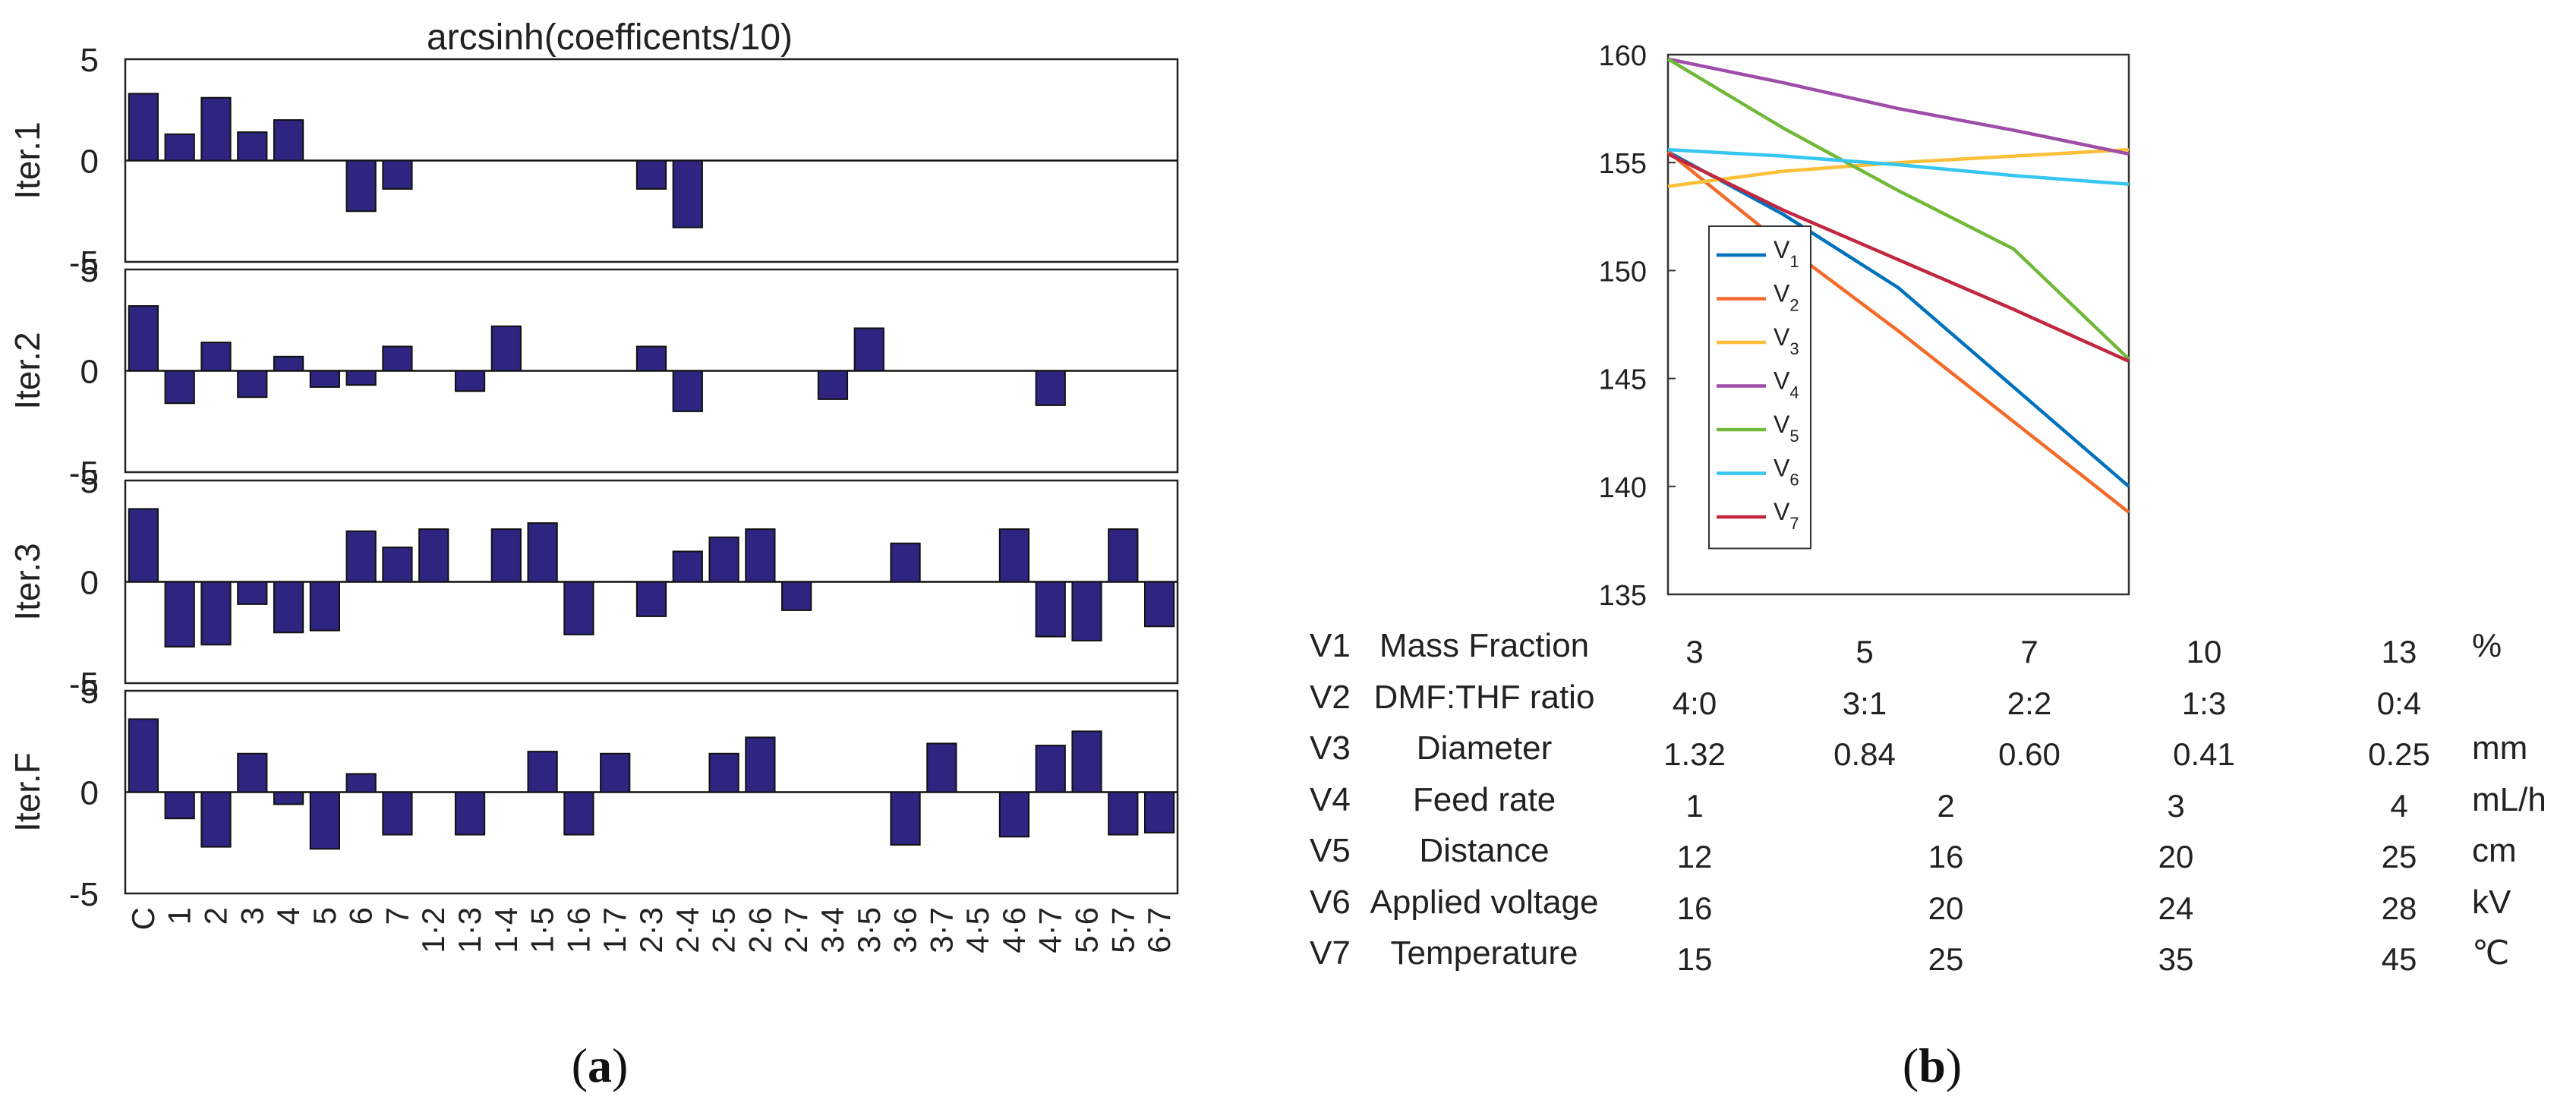 Image resolution: width=2576 pixels, height=1106 pixels. What do you see at coordinates (143, 339) in the screenshot?
I see `bar-iter2-C` at bounding box center [143, 339].